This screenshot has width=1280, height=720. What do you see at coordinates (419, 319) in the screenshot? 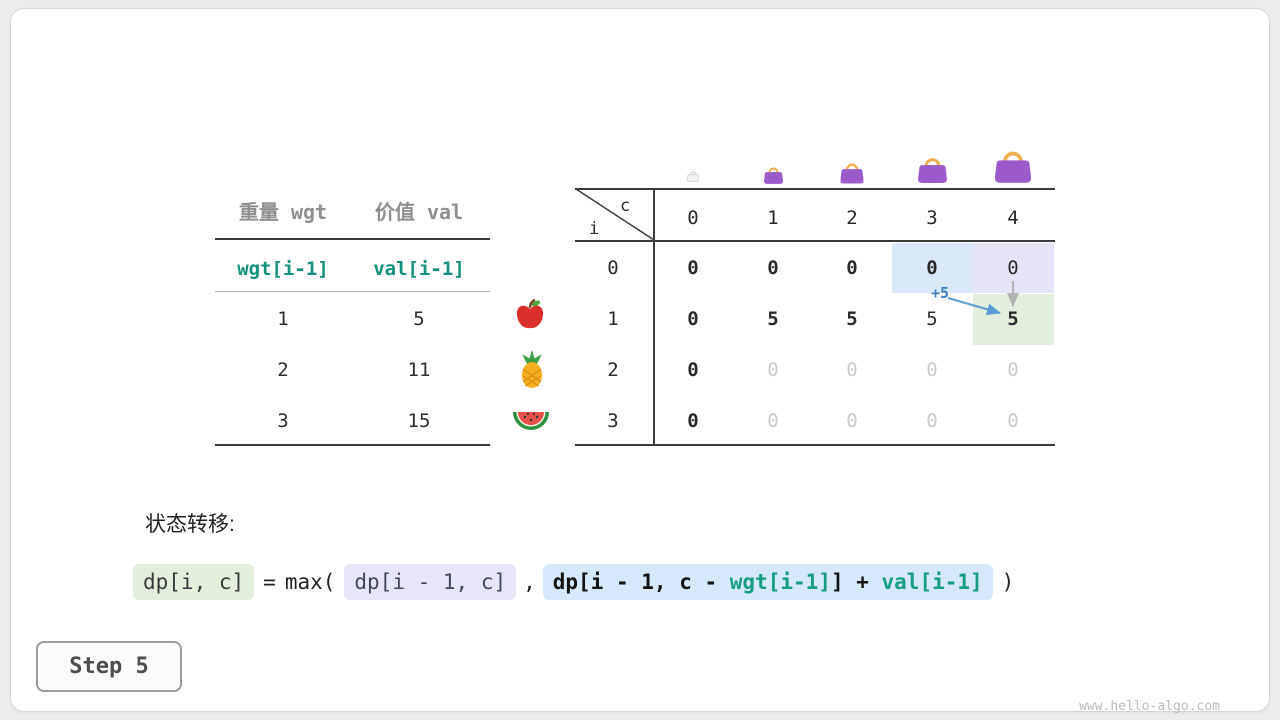
I see `item-row-value: 5` at bounding box center [419, 319].